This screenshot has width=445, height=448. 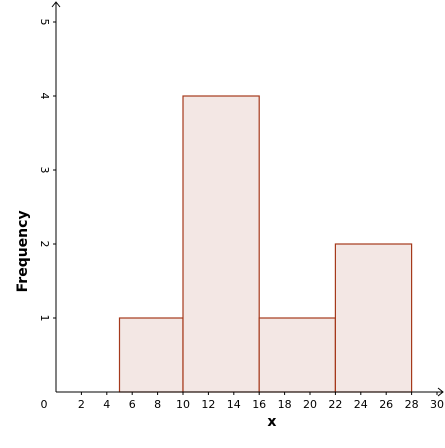 I want to click on y-ticks-group: 1 2 3 4 5, so click(x=47, y=170).